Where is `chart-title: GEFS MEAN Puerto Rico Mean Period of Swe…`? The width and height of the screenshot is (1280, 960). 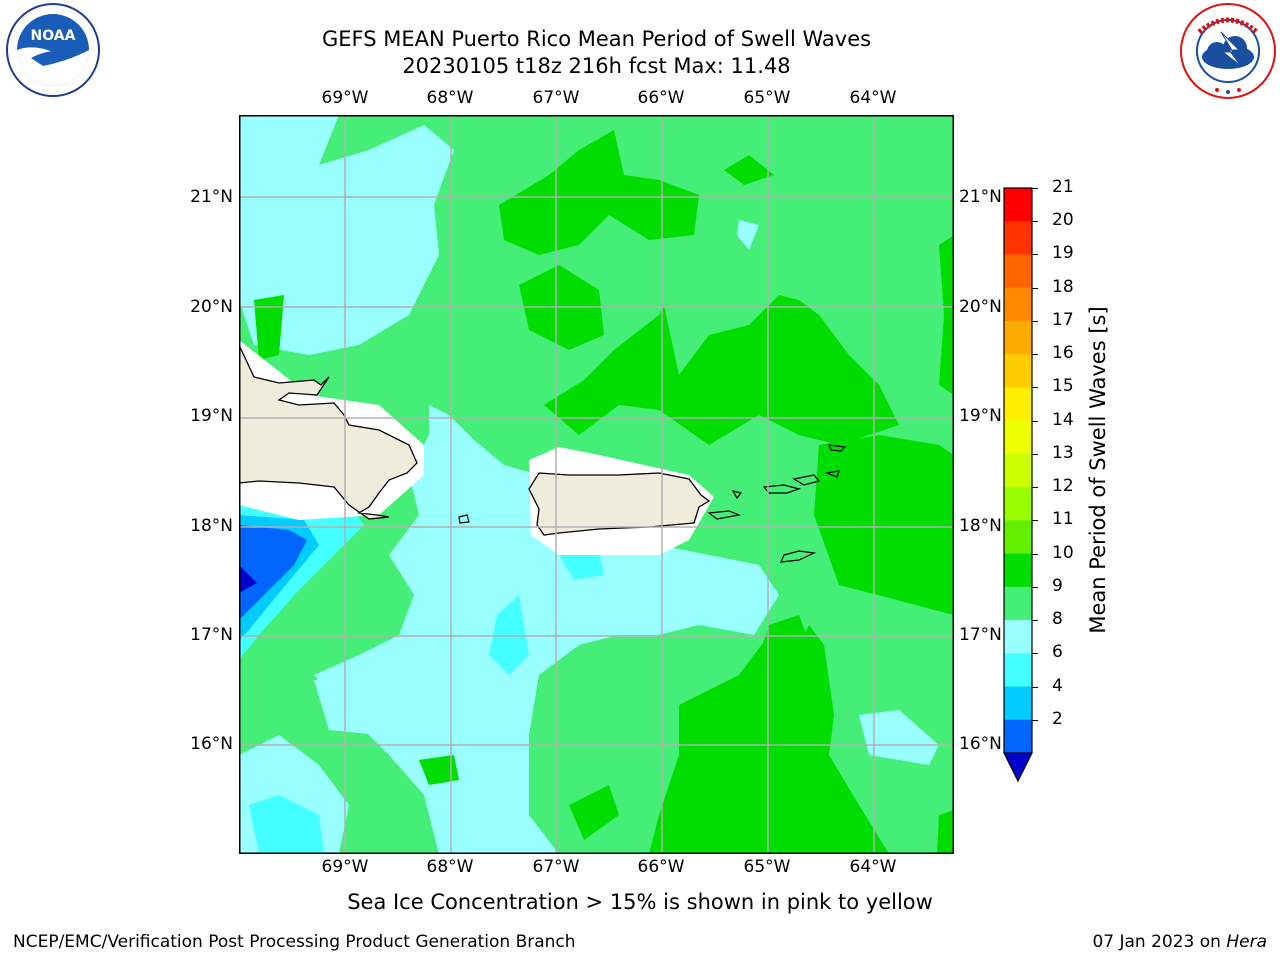 chart-title: GEFS MEAN Puerto Rico Mean Period of Swe… is located at coordinates (596, 39).